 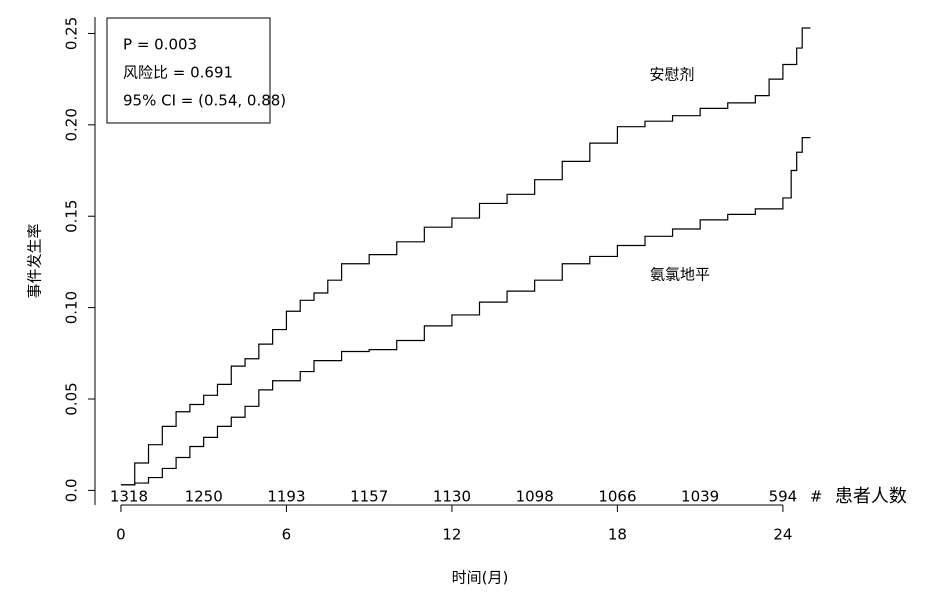 I want to click on at-risk-count: 1130, so click(x=452, y=497).